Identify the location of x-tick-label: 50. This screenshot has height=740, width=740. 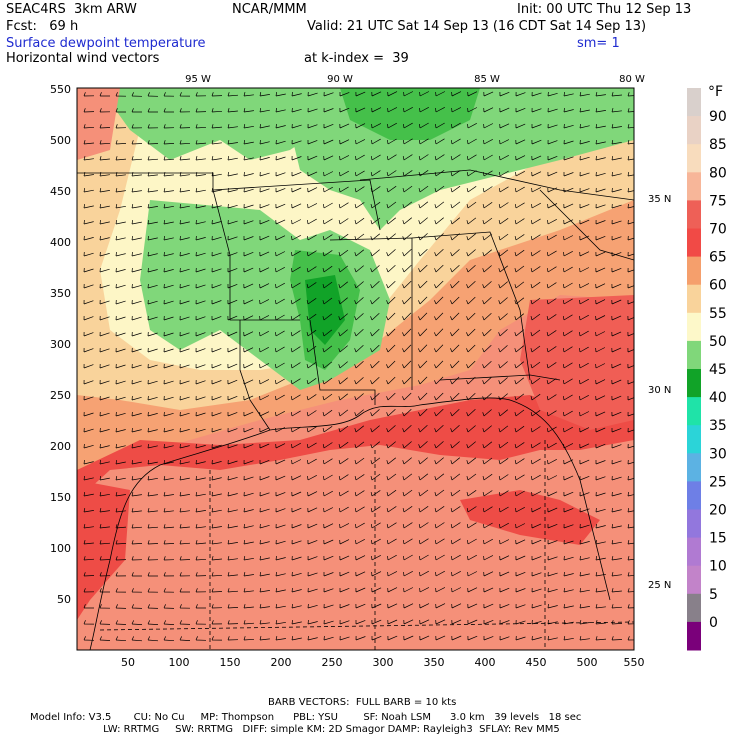
(128, 662).